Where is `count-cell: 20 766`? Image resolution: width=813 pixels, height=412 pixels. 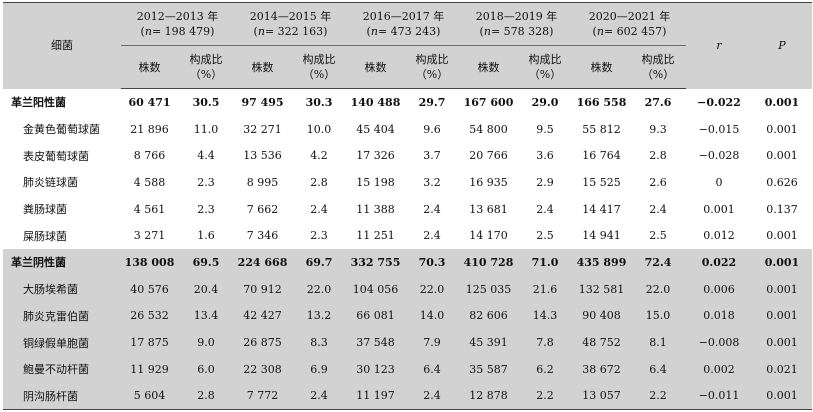 count-cell: 20 766 is located at coordinates (488, 156).